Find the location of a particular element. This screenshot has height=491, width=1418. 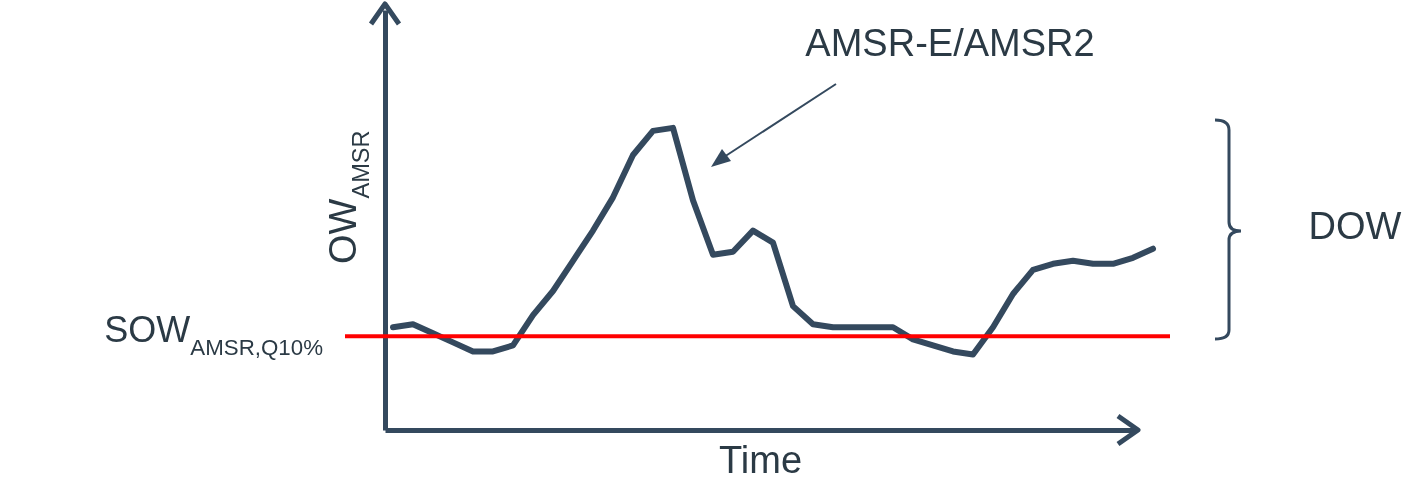

text: AMSR-E/AMSR2 is located at coordinates (950, 43).